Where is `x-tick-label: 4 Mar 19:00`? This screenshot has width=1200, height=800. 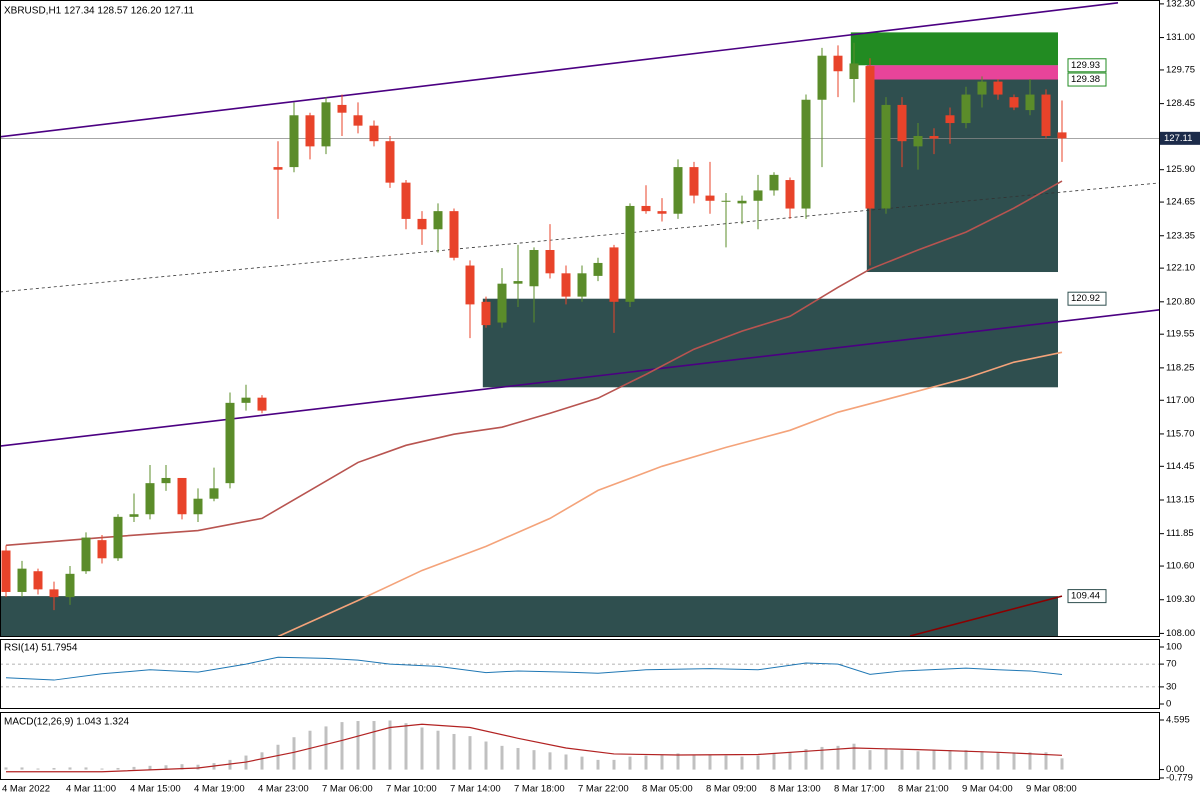 x-tick-label: 4 Mar 19:00 is located at coordinates (219, 789).